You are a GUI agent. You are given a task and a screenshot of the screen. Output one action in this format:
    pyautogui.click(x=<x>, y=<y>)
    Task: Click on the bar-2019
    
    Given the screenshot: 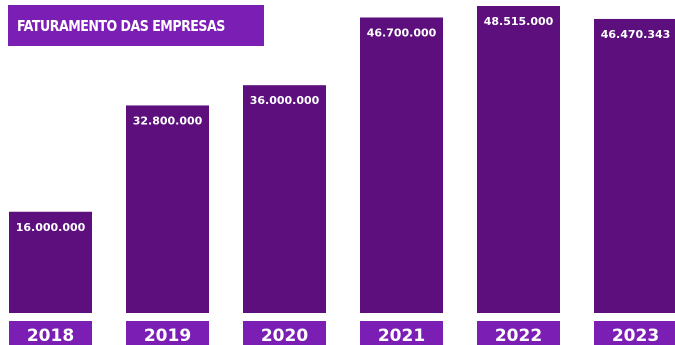 What is the action you would take?
    pyautogui.click(x=167, y=209)
    